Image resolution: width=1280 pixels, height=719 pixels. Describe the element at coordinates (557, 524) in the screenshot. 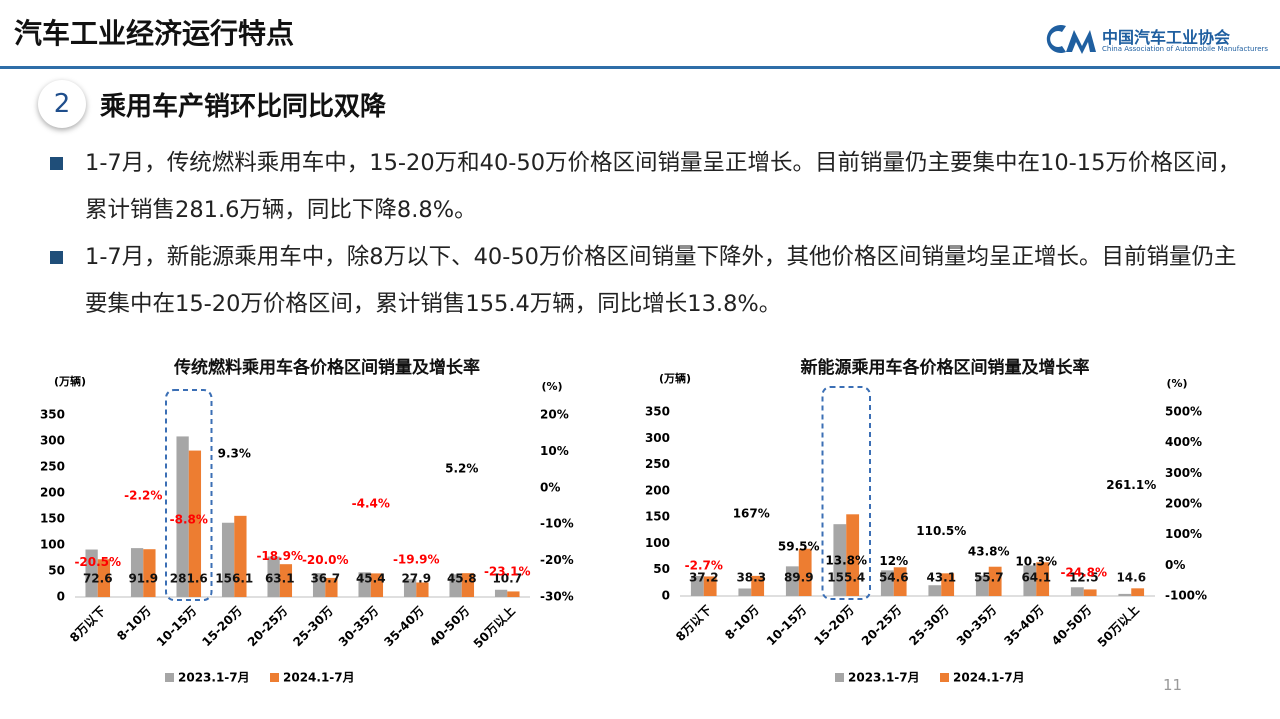

I see `y2-tick-label: -10%` at that location.